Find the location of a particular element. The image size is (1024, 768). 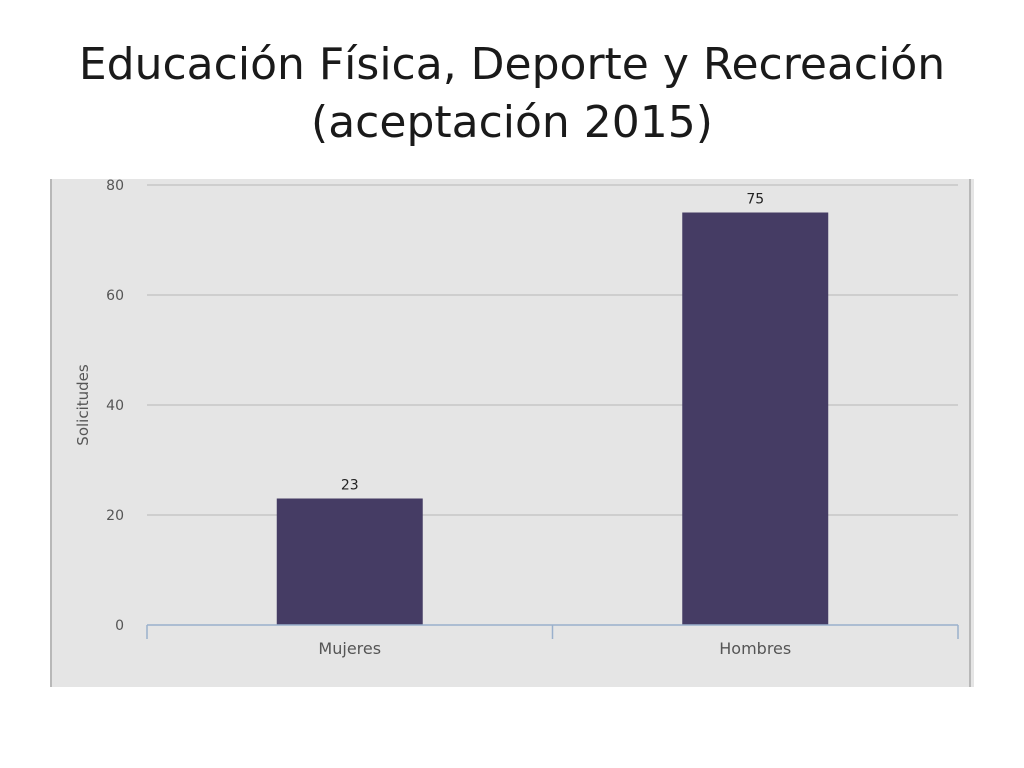

y-tick-label-20: 20 is located at coordinates (115, 516).